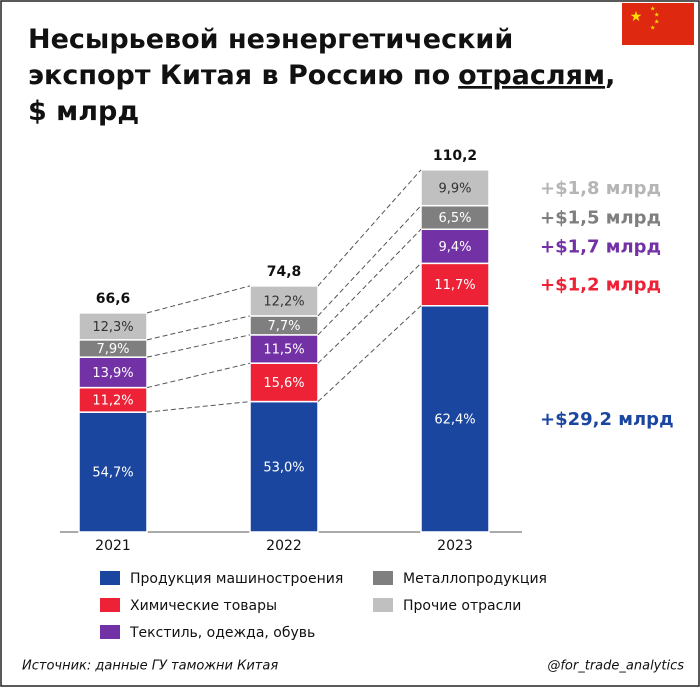 This screenshot has width=700, height=687. I want to click on segment-label: 9,9%, so click(454, 188).